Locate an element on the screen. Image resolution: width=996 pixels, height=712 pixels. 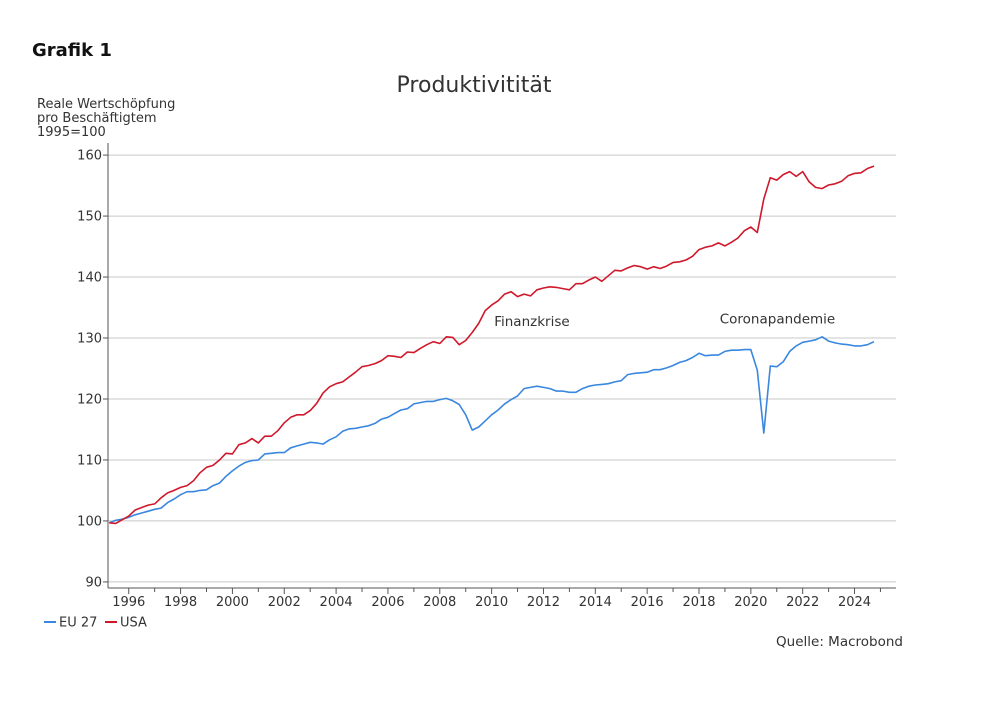
annotation-label: Coronapandemie is located at coordinates (778, 319).